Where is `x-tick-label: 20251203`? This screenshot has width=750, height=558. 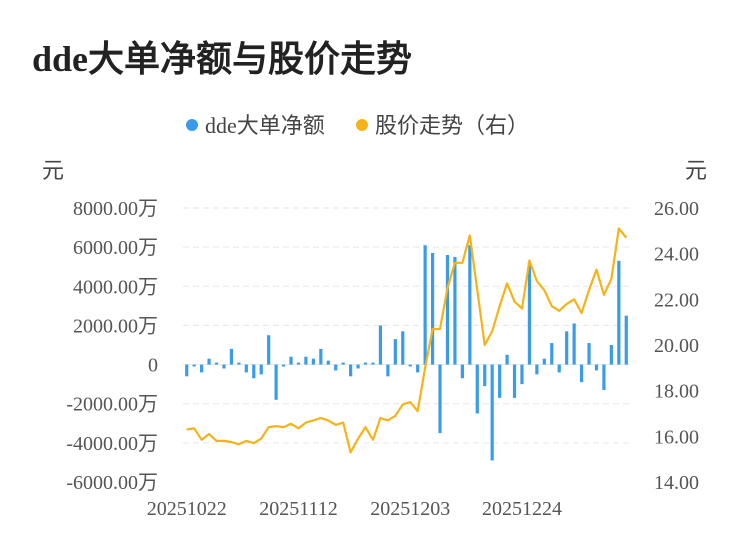
x-tick-label: 20251203 is located at coordinates (410, 509).